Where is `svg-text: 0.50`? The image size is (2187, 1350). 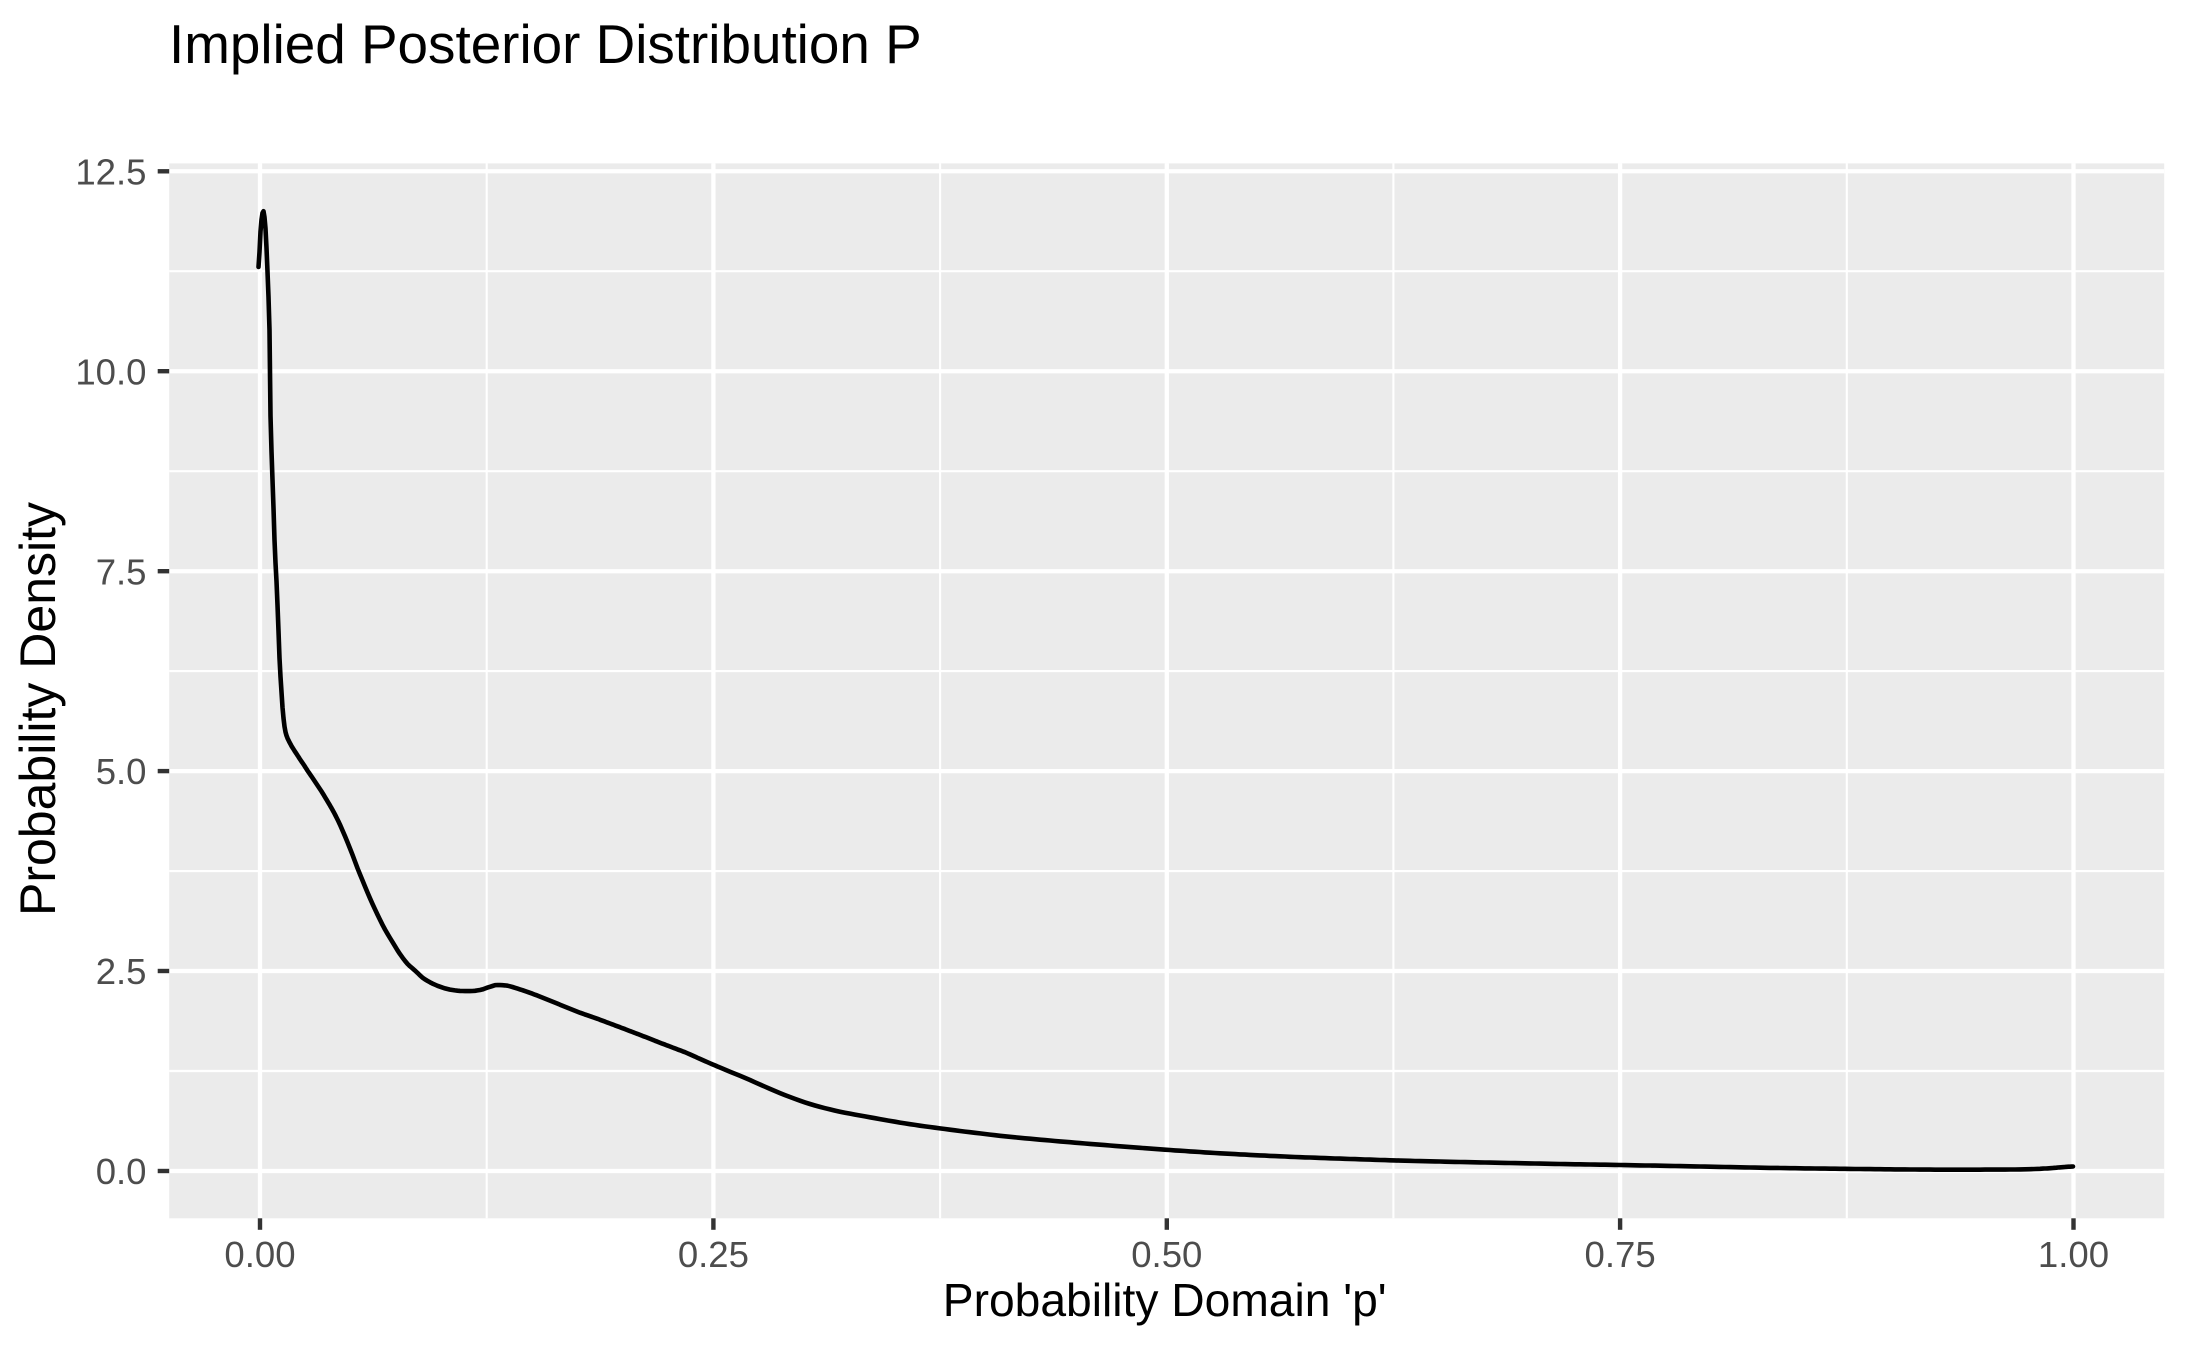 svg-text: 0.50 is located at coordinates (1166, 1254).